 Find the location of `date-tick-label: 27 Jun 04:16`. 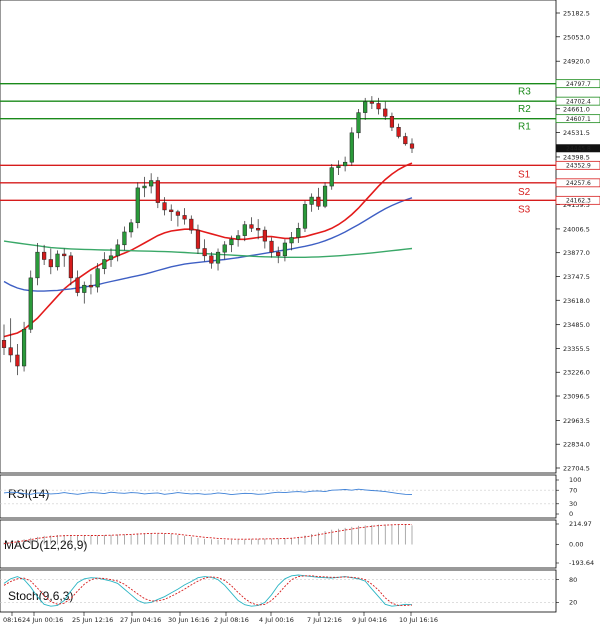

date-tick-label: 27 Jun 04:16 is located at coordinates (140, 620).